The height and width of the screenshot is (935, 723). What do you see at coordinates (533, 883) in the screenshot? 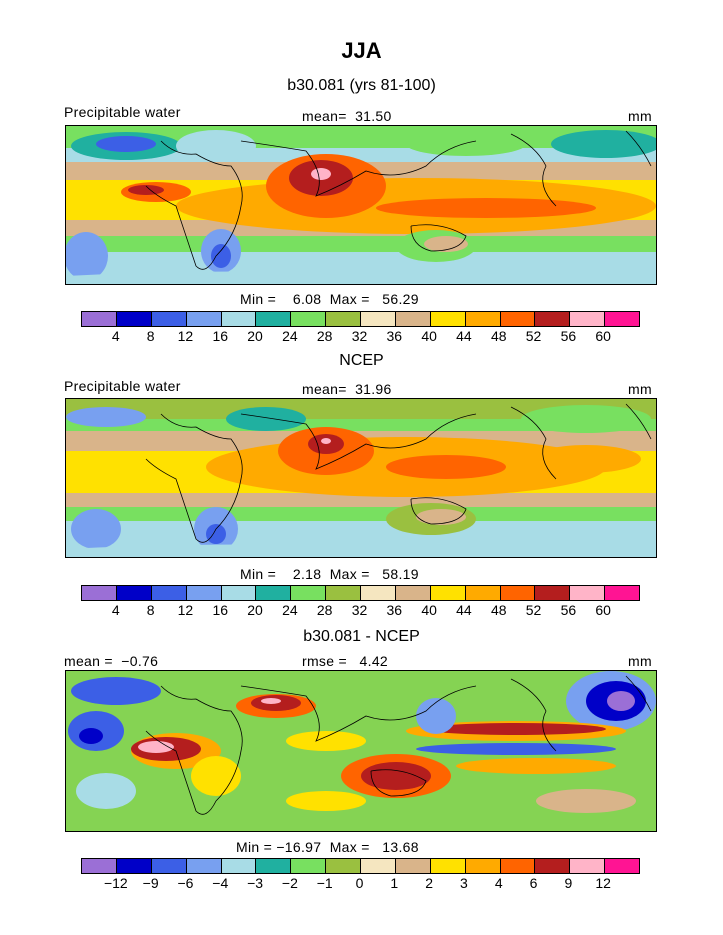
I see `colorbar-tick-label: 6` at bounding box center [533, 883].